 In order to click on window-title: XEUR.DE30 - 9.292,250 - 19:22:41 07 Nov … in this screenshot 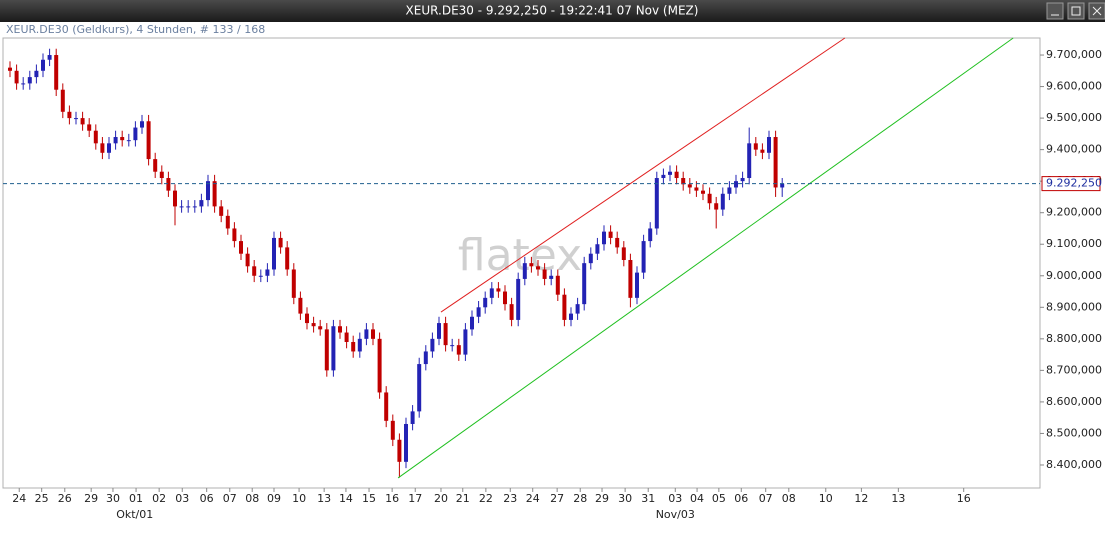, I will do `click(552, 11)`.